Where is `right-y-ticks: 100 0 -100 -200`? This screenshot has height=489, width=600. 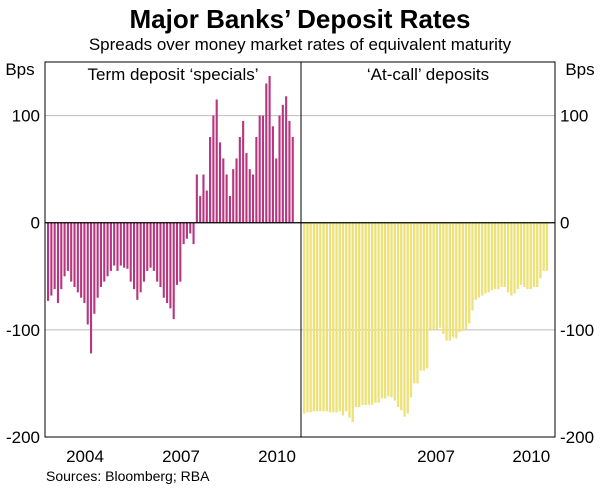 right-y-ticks: 100 0 -100 -200 is located at coordinates (577, 277).